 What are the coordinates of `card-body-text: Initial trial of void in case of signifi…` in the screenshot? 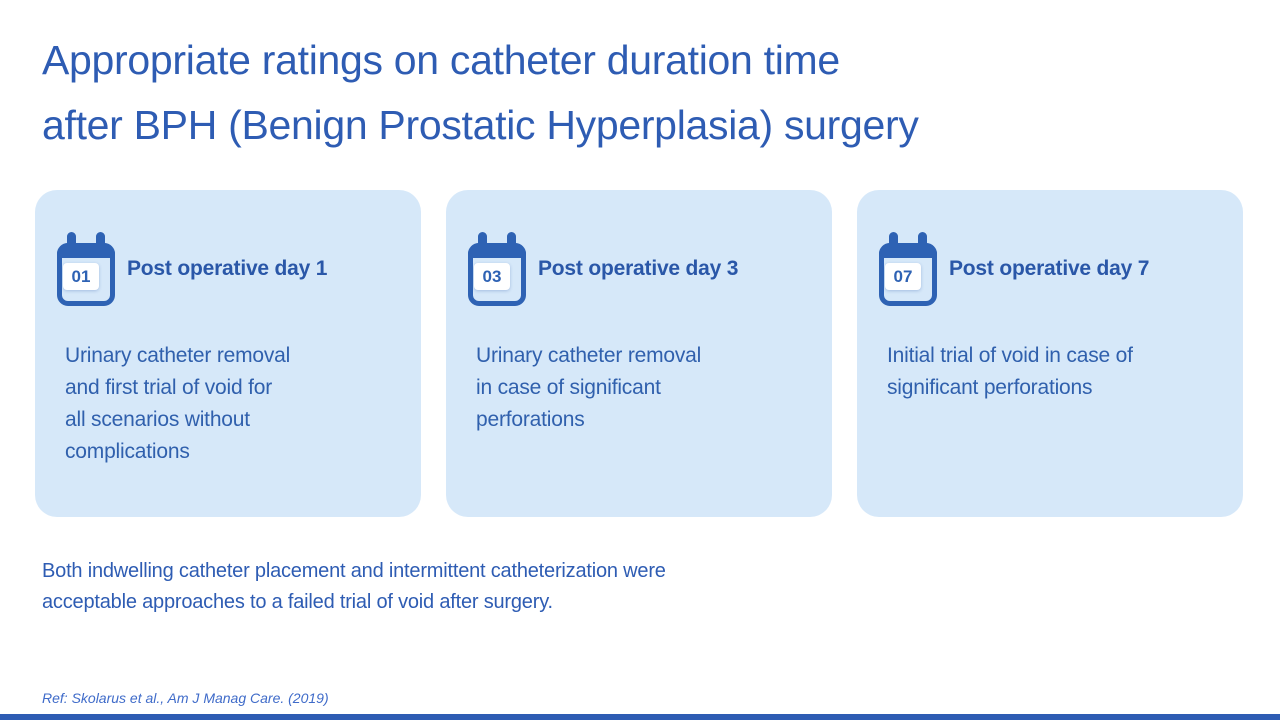 It's located at (1010, 371).